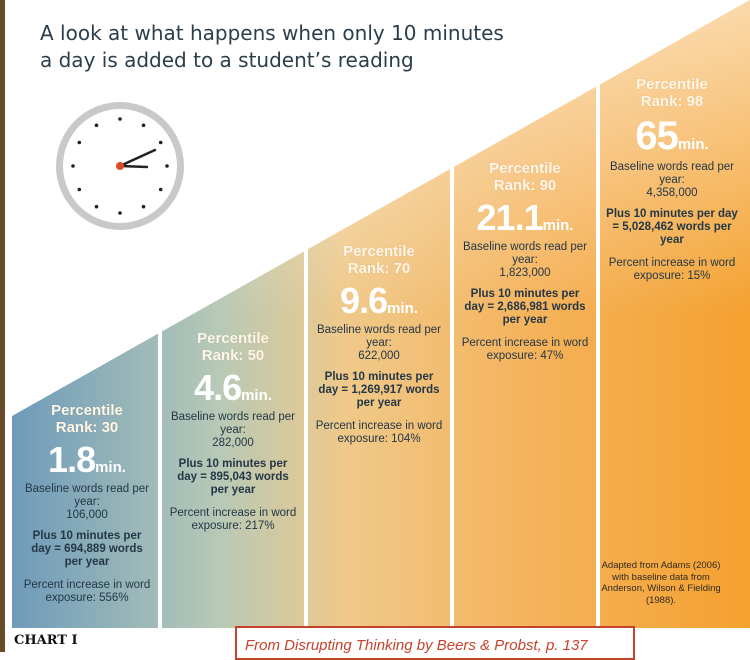 The height and width of the screenshot is (660, 750). I want to click on minutes-value: 4.6, so click(218, 387).